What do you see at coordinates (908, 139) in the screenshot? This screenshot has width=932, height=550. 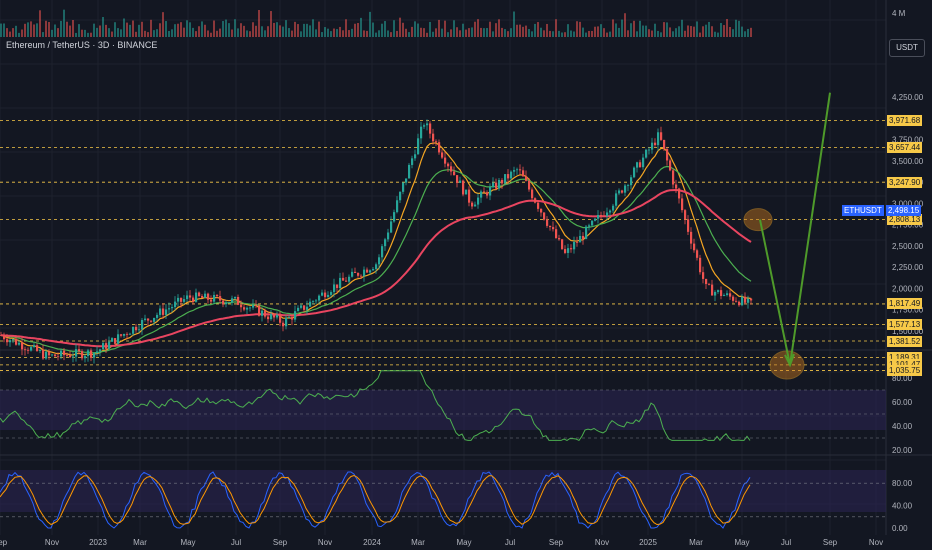 I see `price-tick: 3,750.00` at bounding box center [908, 139].